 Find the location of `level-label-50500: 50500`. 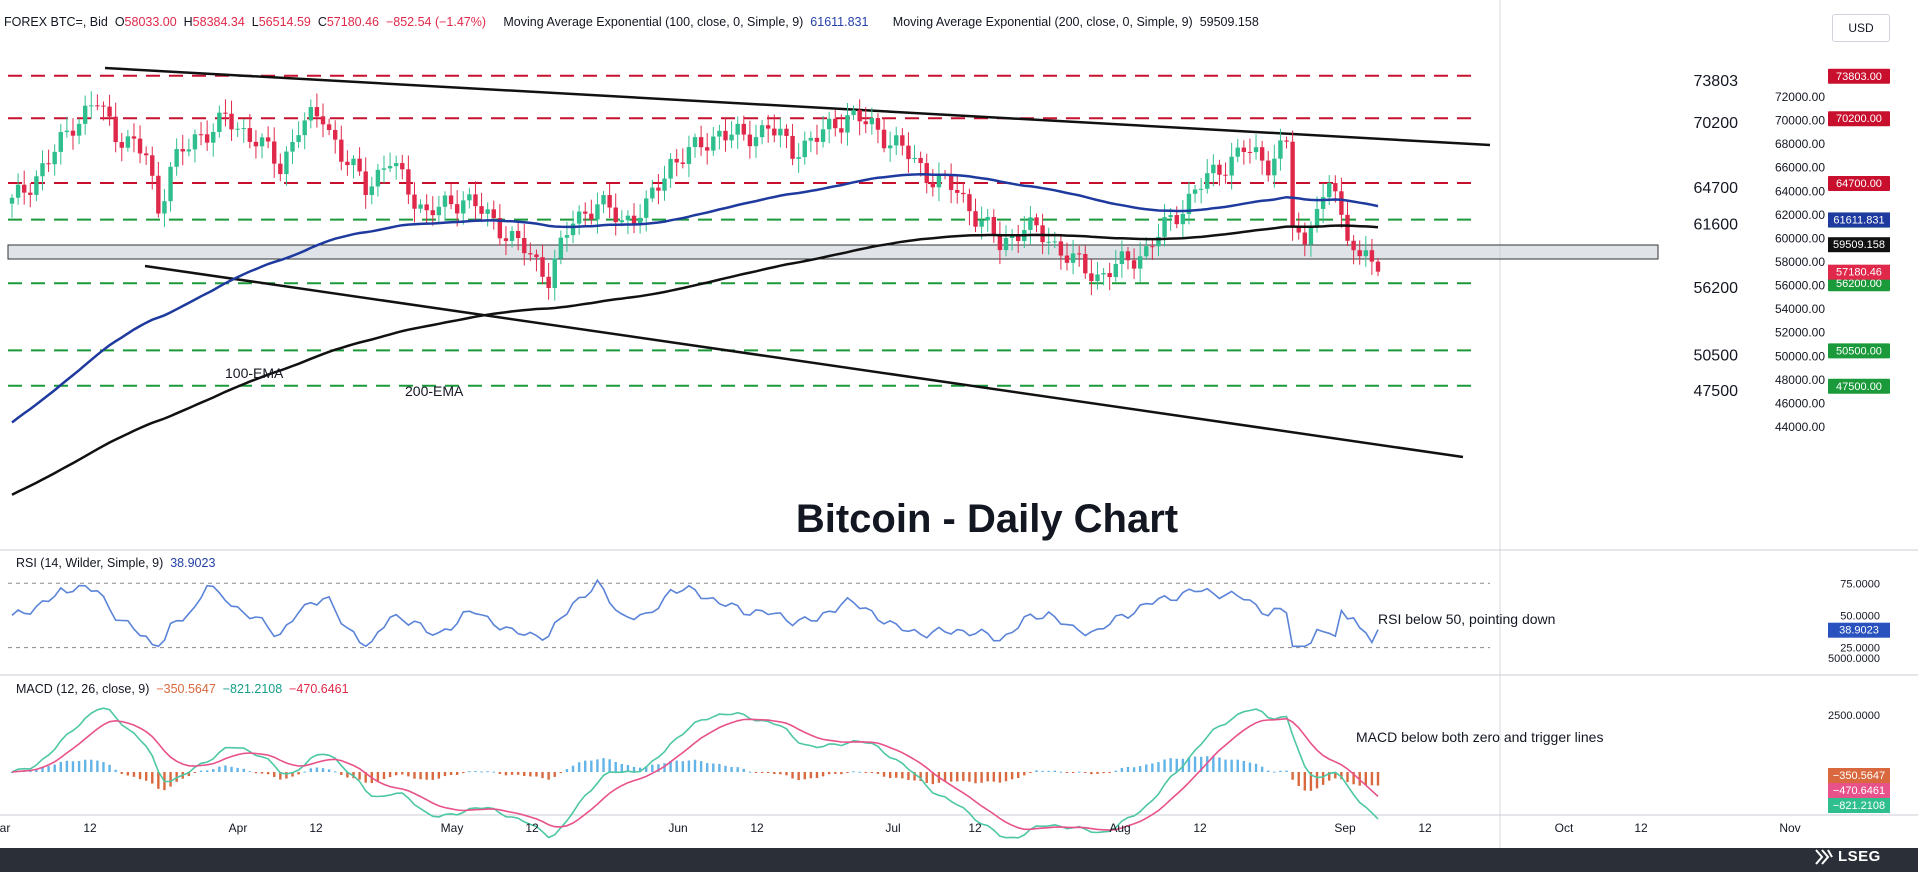

level-label-50500: 50500 is located at coordinates (1716, 355).